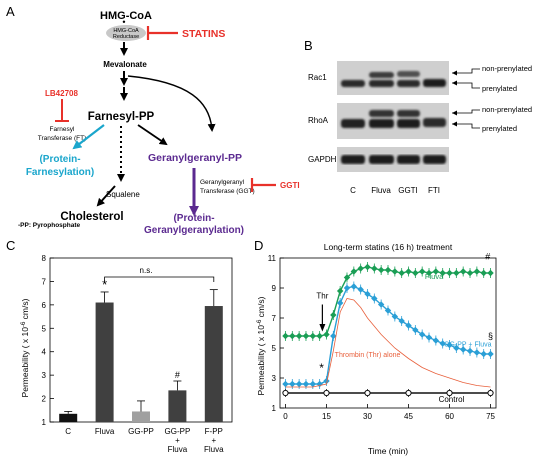  What do you see at coordinates (507, 68) in the screenshot?
I see `rac1-nonprenylated-label: non-prenylated` at bounding box center [507, 68].